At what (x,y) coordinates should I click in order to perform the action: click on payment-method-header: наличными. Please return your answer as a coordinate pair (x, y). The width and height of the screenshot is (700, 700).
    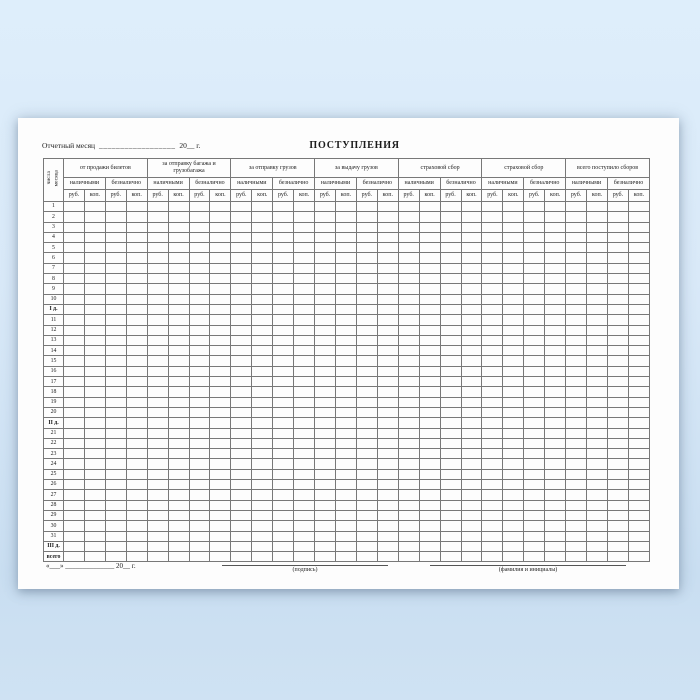
    Looking at the image, I should click on (335, 183).